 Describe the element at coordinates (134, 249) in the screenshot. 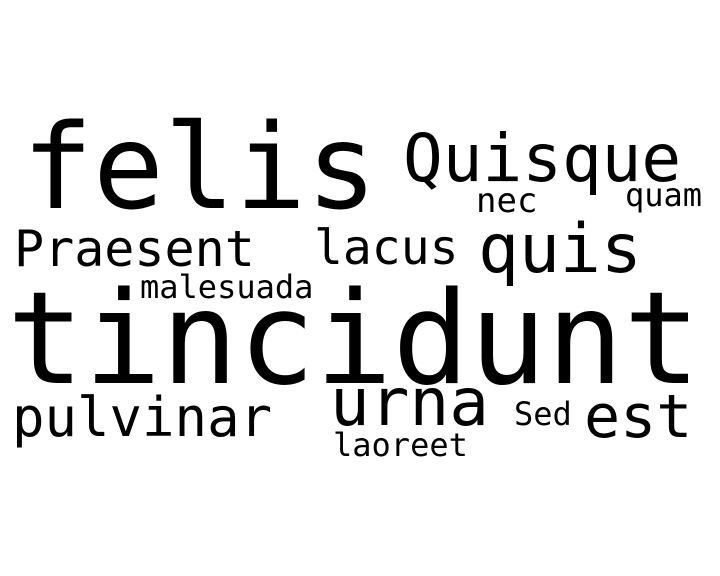

I see `word-praesent: Praesent` at that location.